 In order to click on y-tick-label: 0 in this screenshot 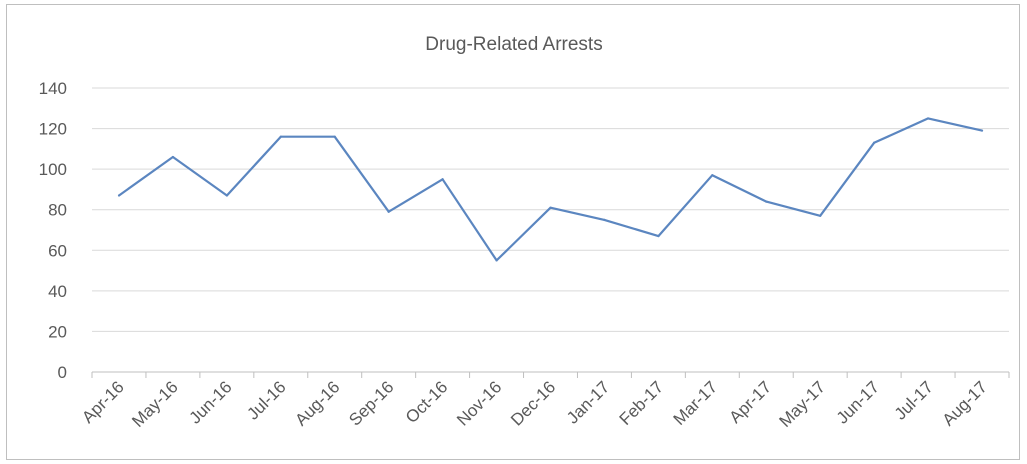, I will do `click(62, 372)`.